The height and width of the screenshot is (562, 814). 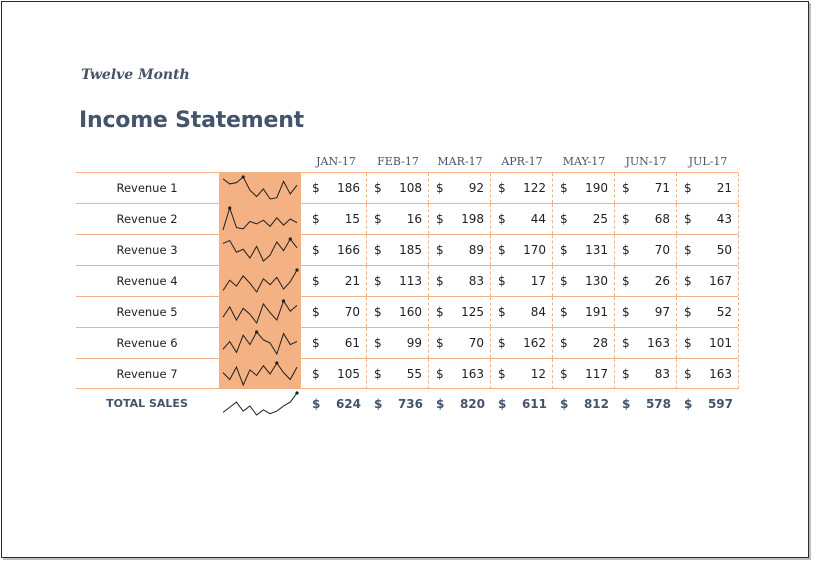 What do you see at coordinates (336, 374) in the screenshot?
I see `value-cell: $105` at bounding box center [336, 374].